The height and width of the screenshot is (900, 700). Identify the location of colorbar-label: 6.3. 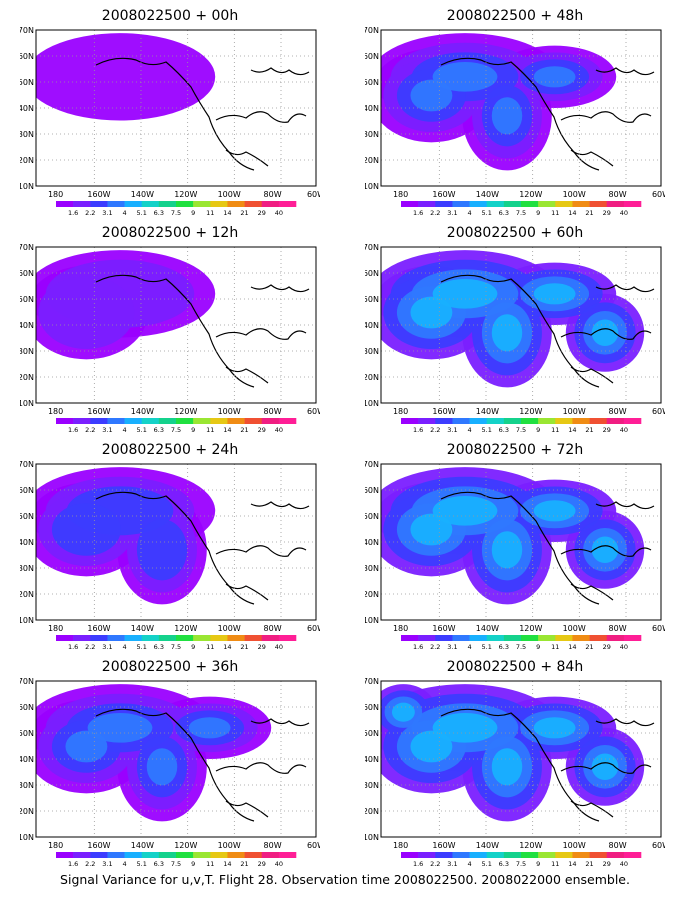
(159, 213).